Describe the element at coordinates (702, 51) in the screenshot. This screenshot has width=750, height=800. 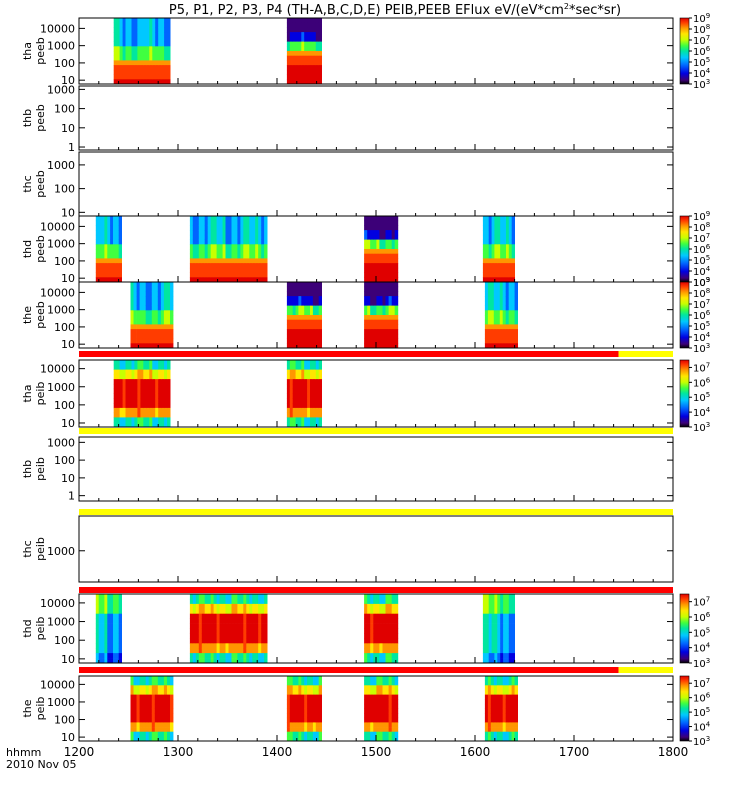
I see `colorbar-label: 106` at that location.